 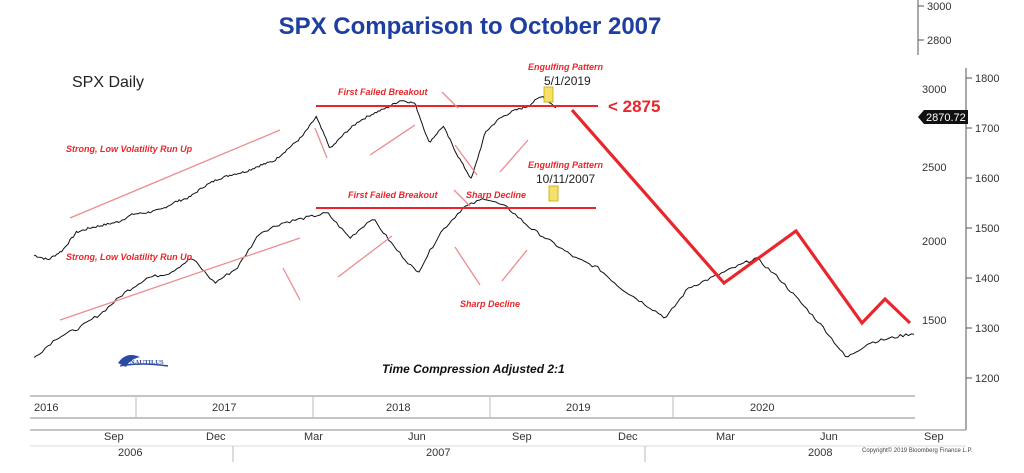 I want to click on month-label-0: Sep, so click(x=114, y=437).